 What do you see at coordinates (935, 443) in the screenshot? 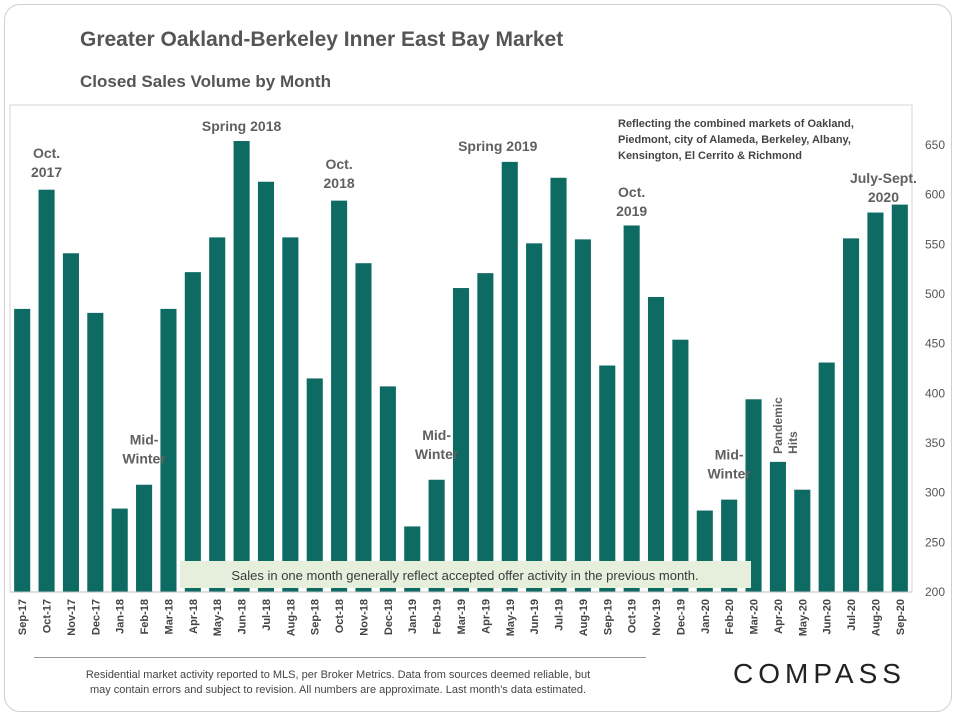
I see `y-tick-label: 350` at bounding box center [935, 443].